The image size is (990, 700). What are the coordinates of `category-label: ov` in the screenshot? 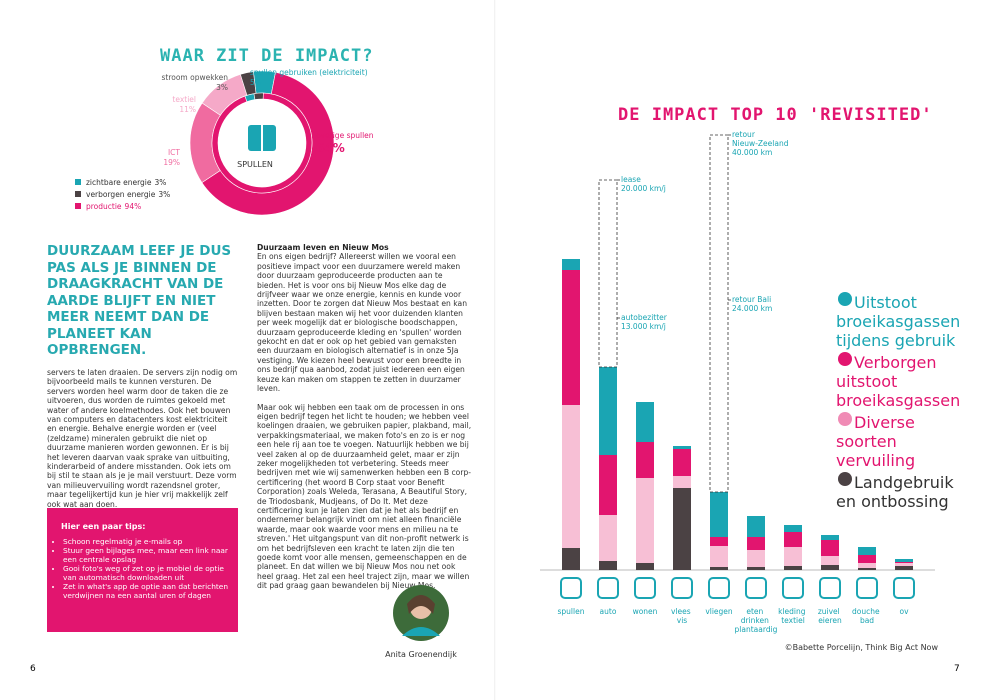 It's located at (904, 611).